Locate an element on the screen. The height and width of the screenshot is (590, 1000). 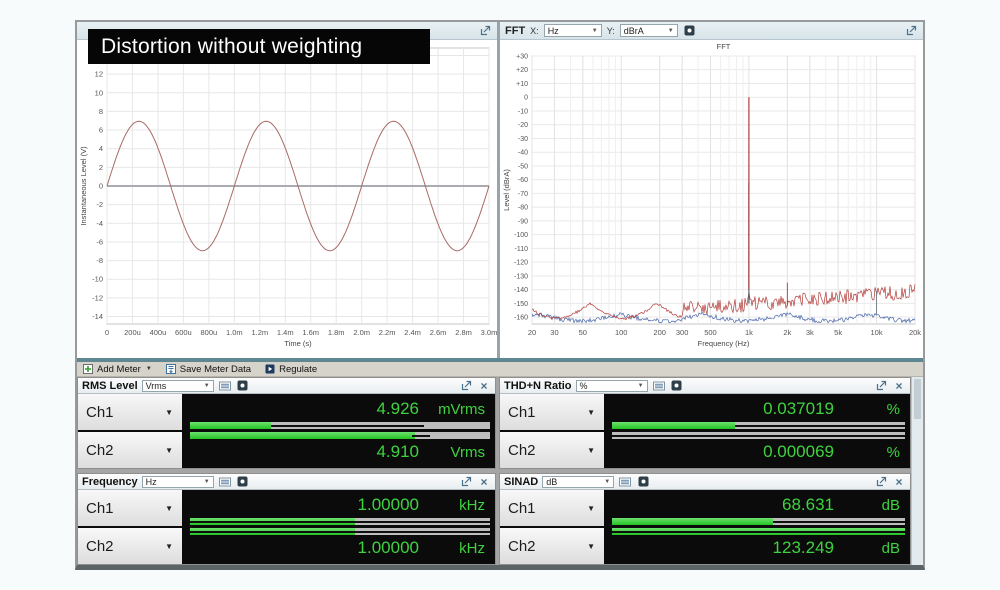
add-meter-button: Add Meter ▼ is located at coordinates (117, 369).